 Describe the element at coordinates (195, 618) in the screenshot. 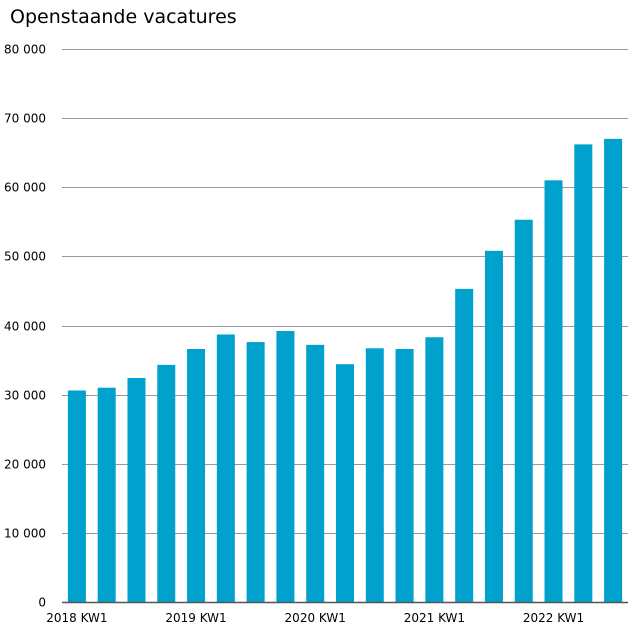

I see `x-tick-label: 2019 KW1` at that location.